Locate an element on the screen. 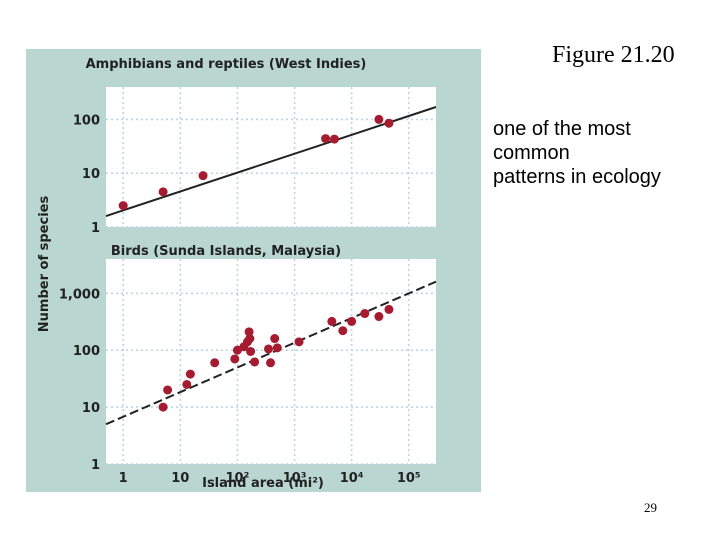  slide-body-line: one of the most is located at coordinates (562, 129).